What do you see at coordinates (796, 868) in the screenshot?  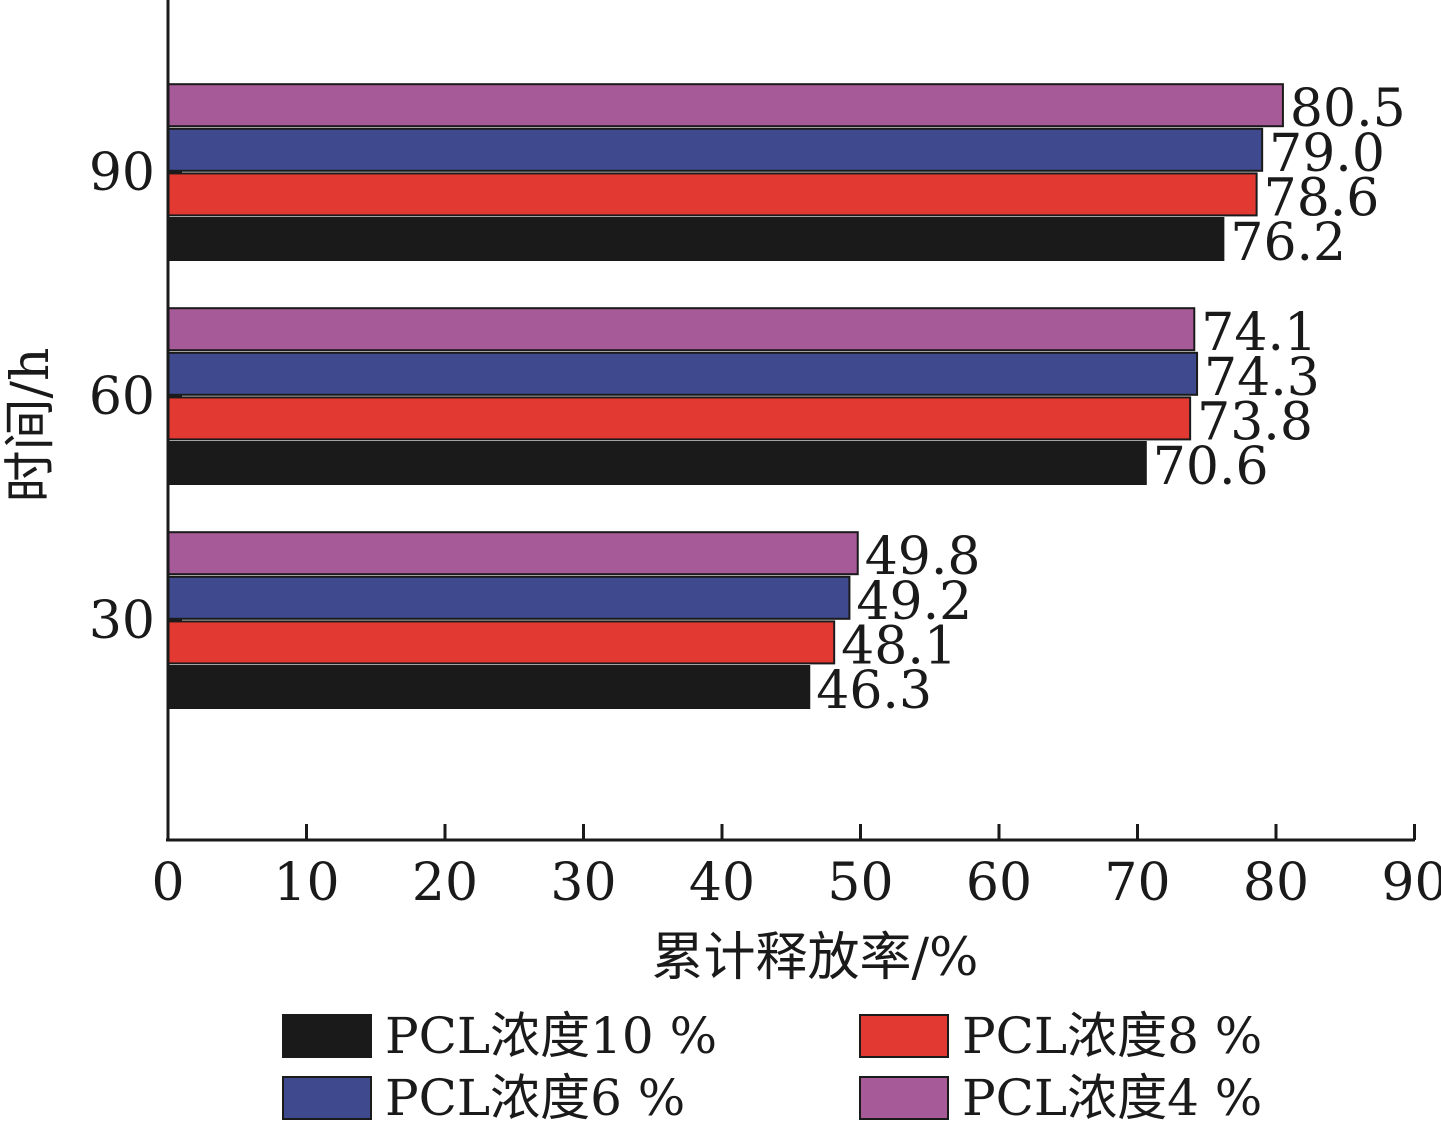 I see `x-ticks-group: 0 10 20 30 40 50 60 70 80 90` at bounding box center [796, 868].